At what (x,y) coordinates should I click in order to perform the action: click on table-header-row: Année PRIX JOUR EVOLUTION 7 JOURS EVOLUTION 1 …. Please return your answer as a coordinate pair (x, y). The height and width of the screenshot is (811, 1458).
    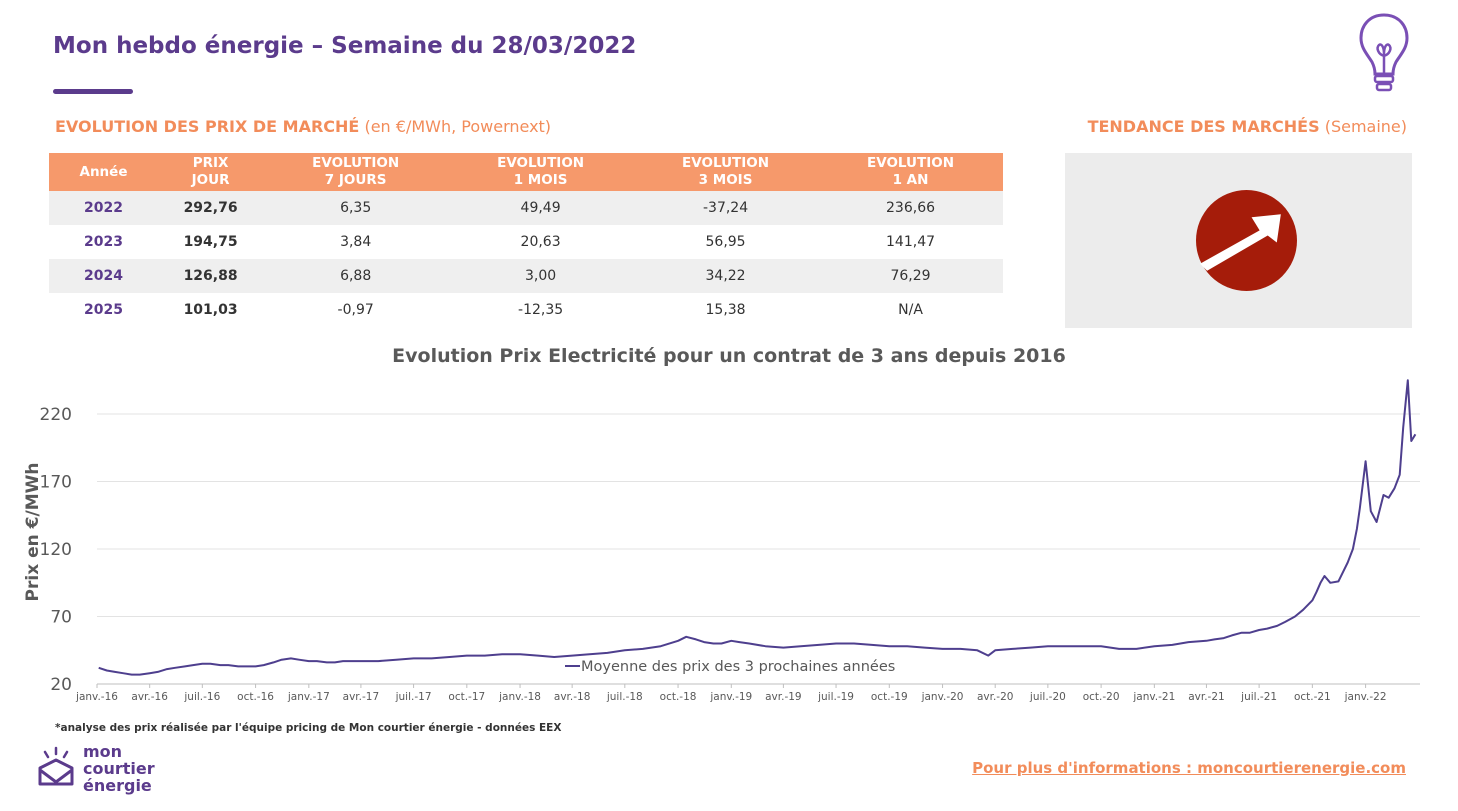
    Looking at the image, I should click on (526, 172).